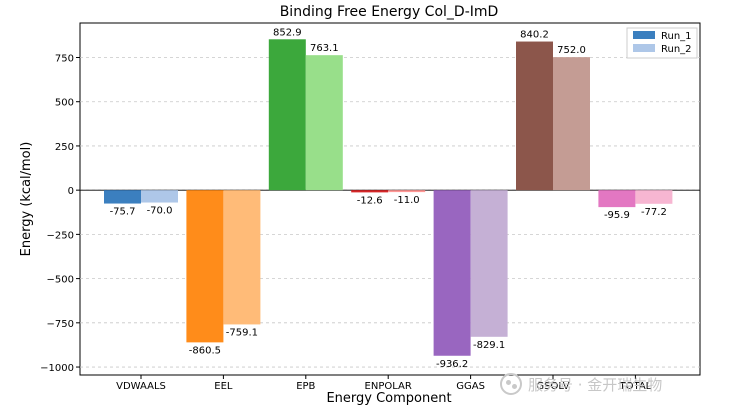 The height and width of the screenshot is (416, 744). What do you see at coordinates (552, 386) in the screenshot?
I see `x-tick-label: GSOLV` at bounding box center [552, 386].